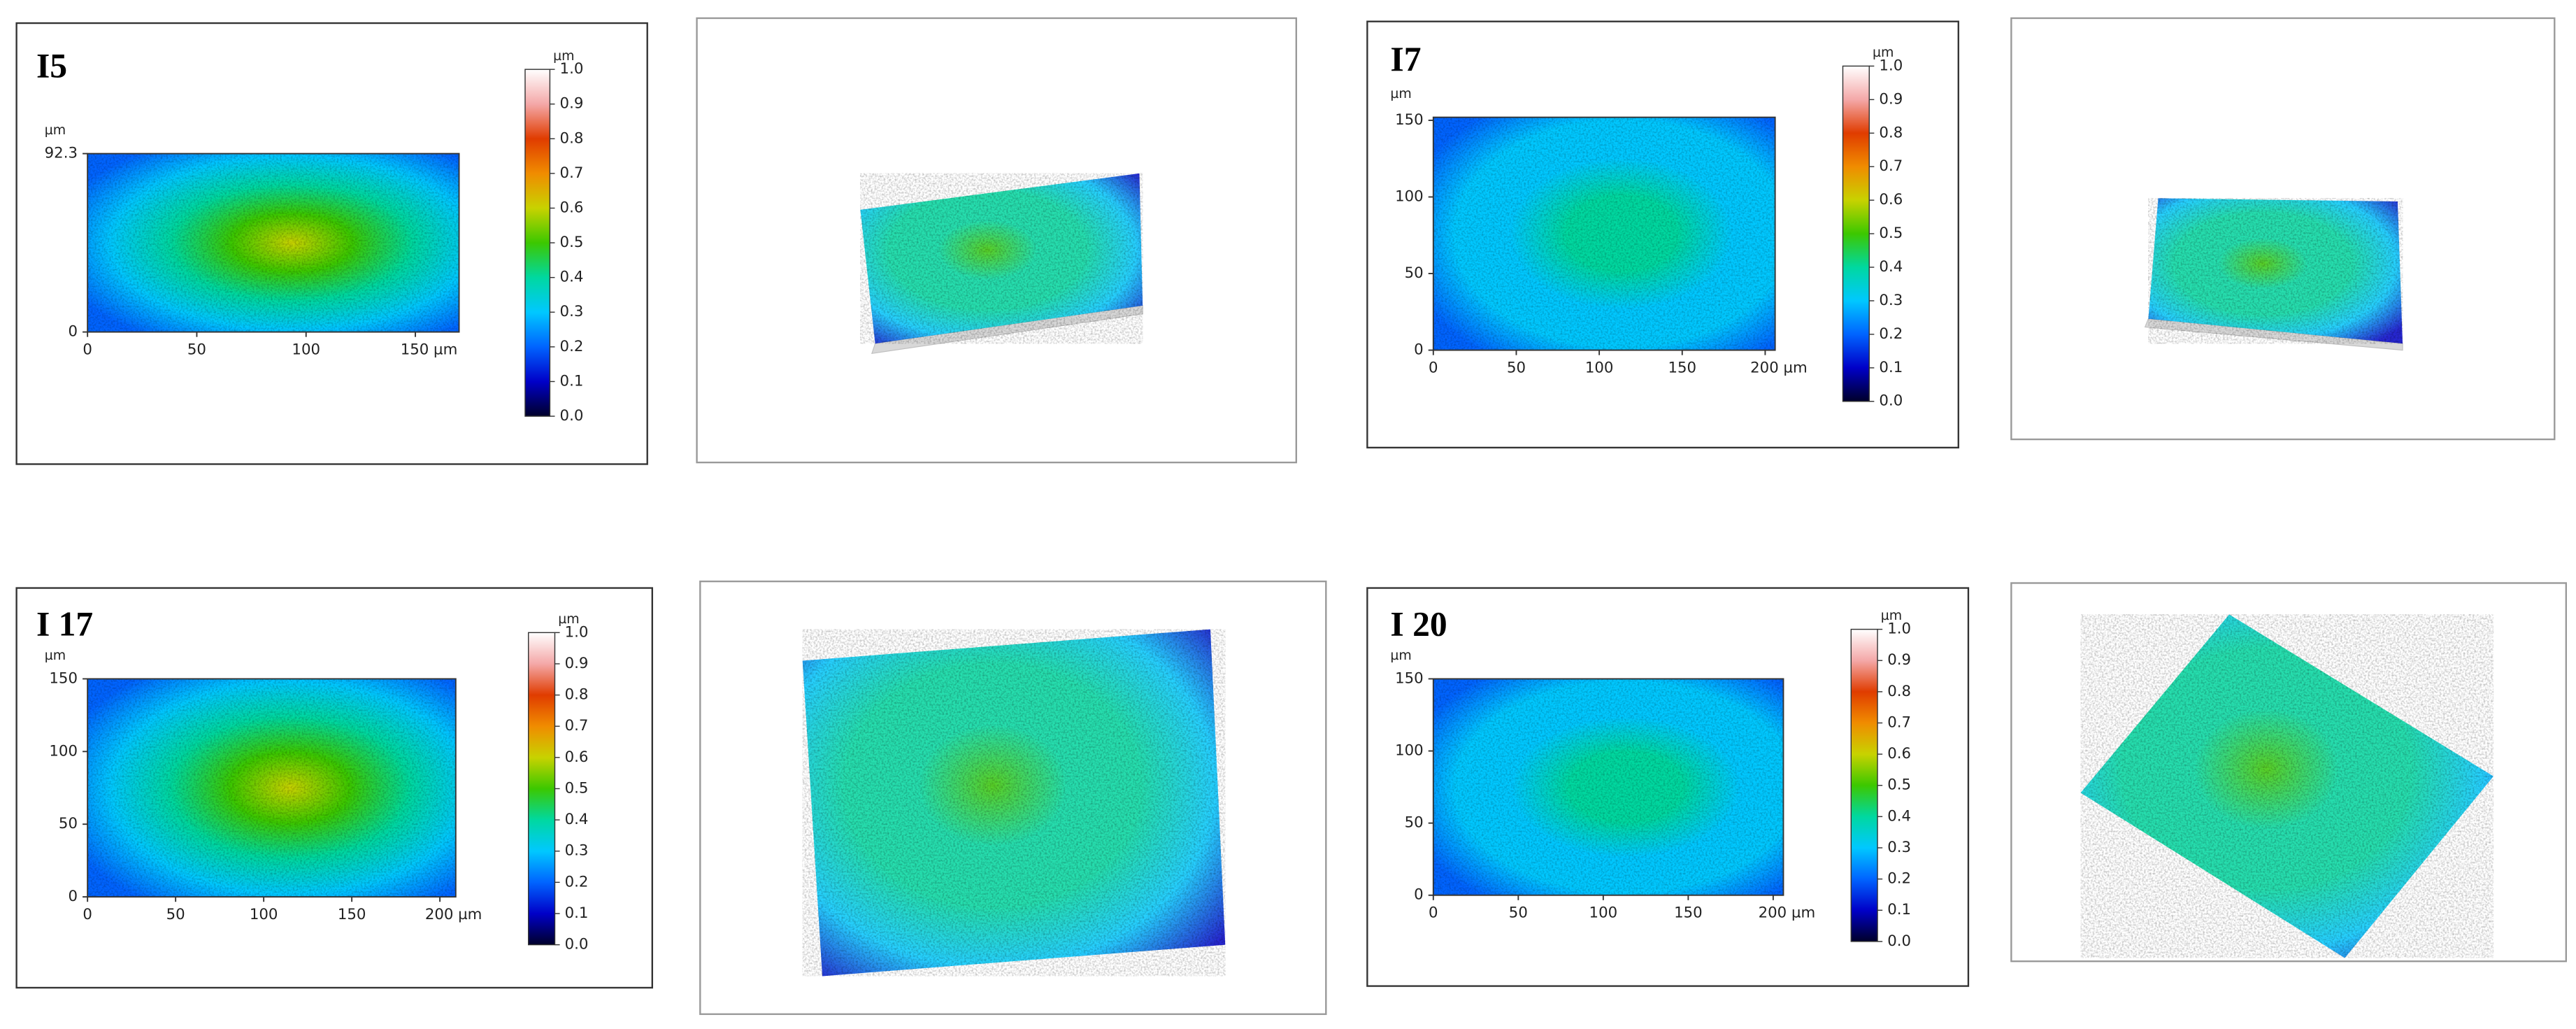 The width and height of the screenshot is (2576, 1029). What do you see at coordinates (64, 624) in the screenshot?
I see `panel-title: I 17` at bounding box center [64, 624].